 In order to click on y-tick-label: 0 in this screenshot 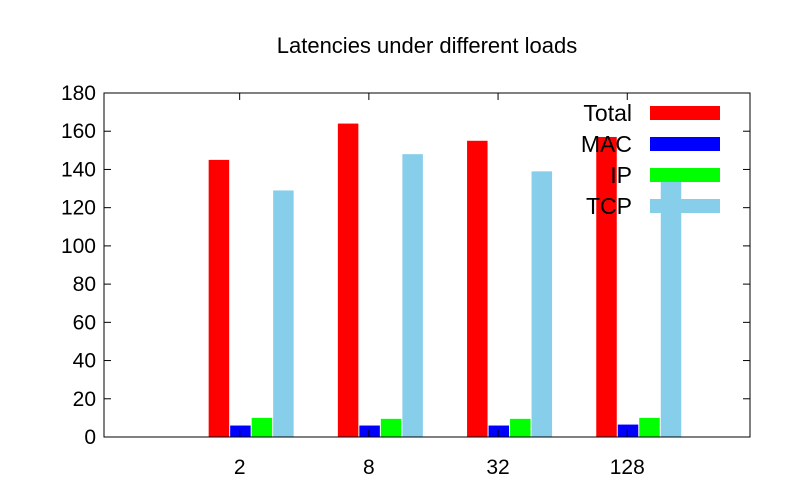, I will do `click(90, 437)`.